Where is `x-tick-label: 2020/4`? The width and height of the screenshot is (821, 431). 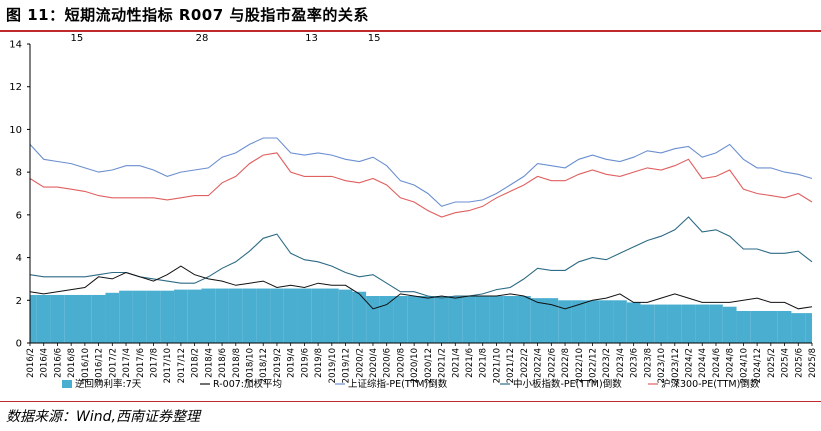 x-tick-label: 2020/4 is located at coordinates (374, 363).